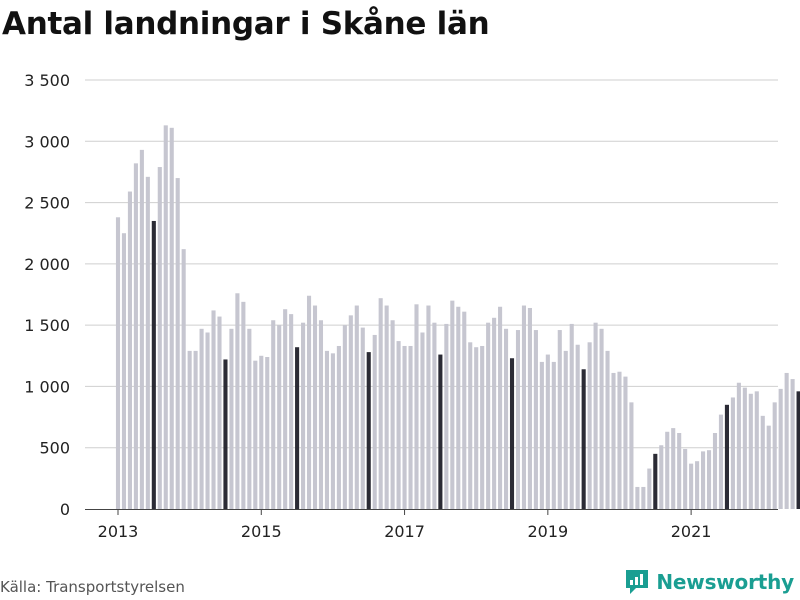 The height and width of the screenshot is (600, 800). Describe the element at coordinates (725, 582) in the screenshot. I see `brand-name: Newsworthy` at that location.